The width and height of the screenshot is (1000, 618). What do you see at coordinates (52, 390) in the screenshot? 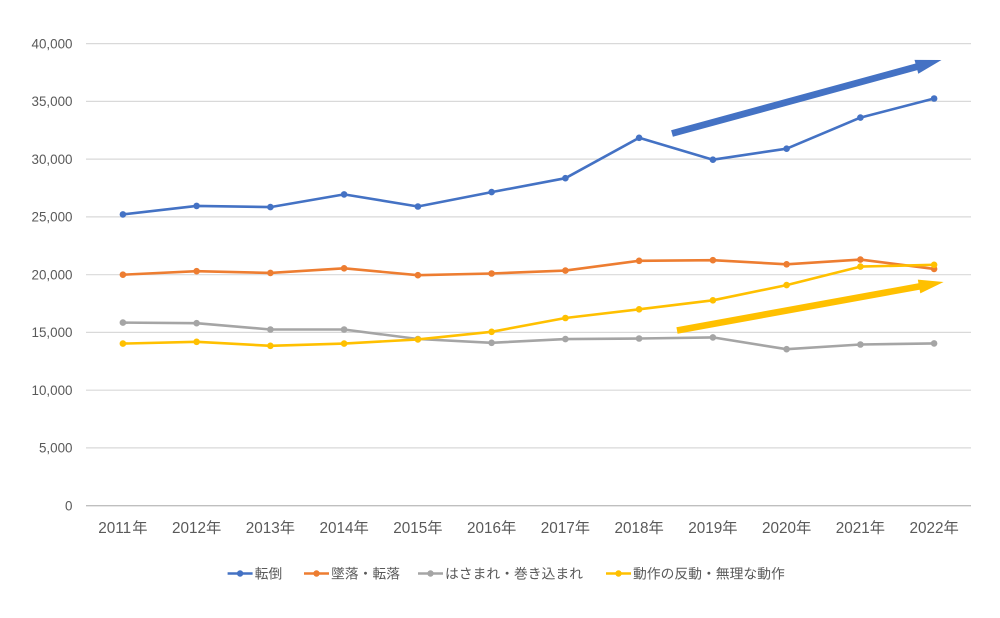
I see `svg-text: 10,000` at bounding box center [52, 390].